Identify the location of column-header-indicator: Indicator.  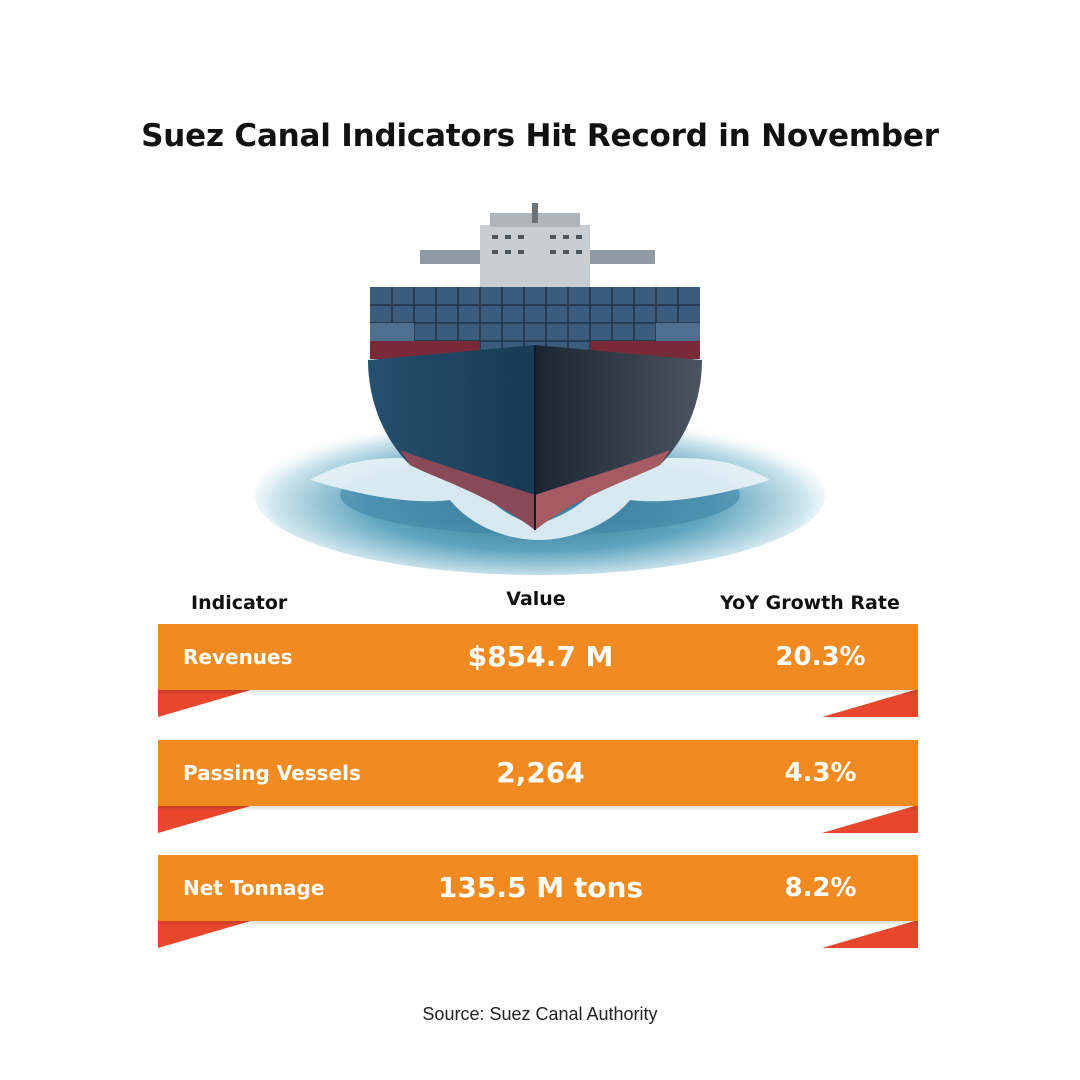
(239, 603).